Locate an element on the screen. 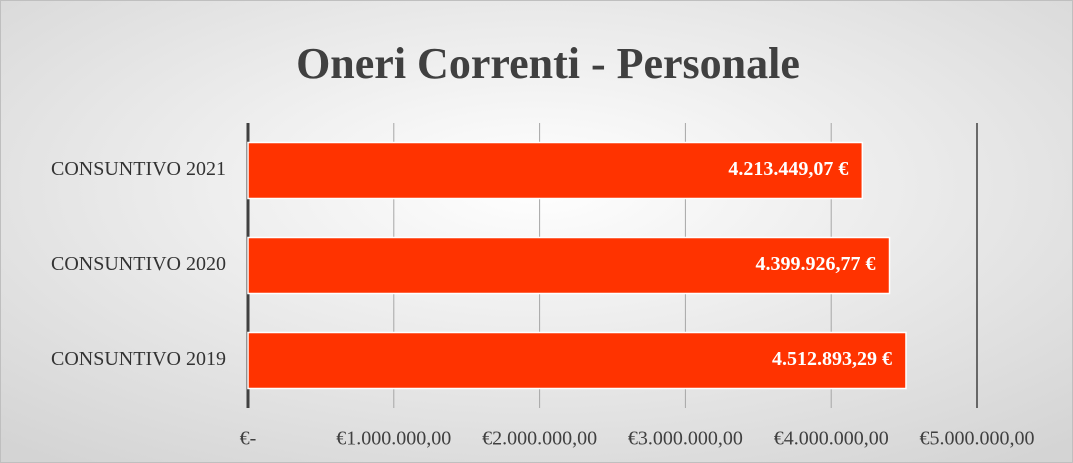 The height and width of the screenshot is (463, 1073). x-tick-label: €4.000.000,00 is located at coordinates (831, 439).